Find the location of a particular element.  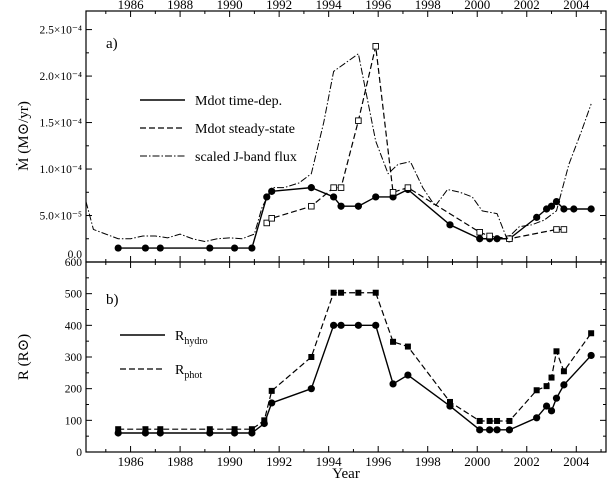

x-tick-label: 1994 is located at coordinates (329, 461).